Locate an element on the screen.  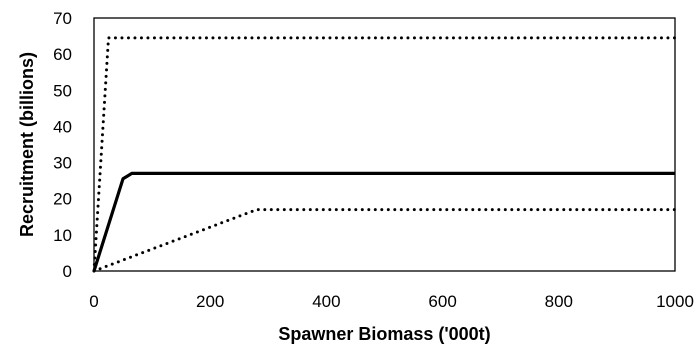
x-axis-ticks: 0 200 400 600 800 1000 is located at coordinates (391, 301).